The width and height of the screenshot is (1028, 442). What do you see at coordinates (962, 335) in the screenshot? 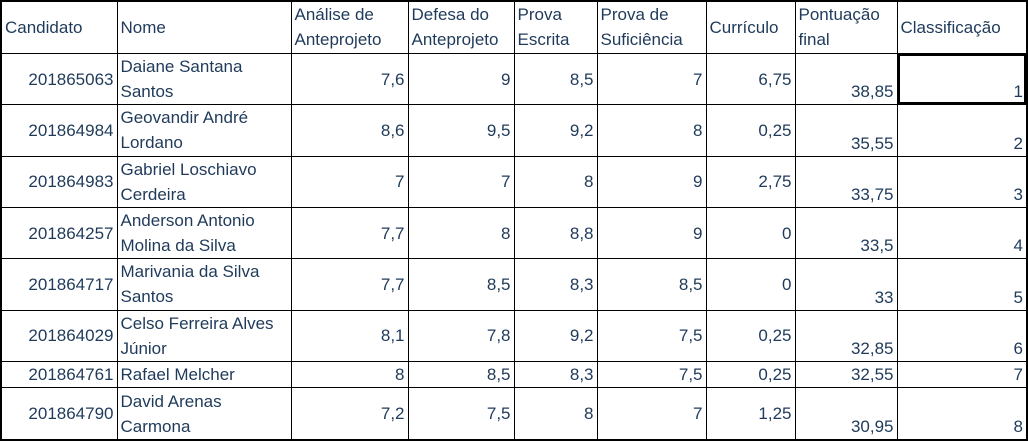
I see `cell-classificacao: 6` at bounding box center [962, 335].